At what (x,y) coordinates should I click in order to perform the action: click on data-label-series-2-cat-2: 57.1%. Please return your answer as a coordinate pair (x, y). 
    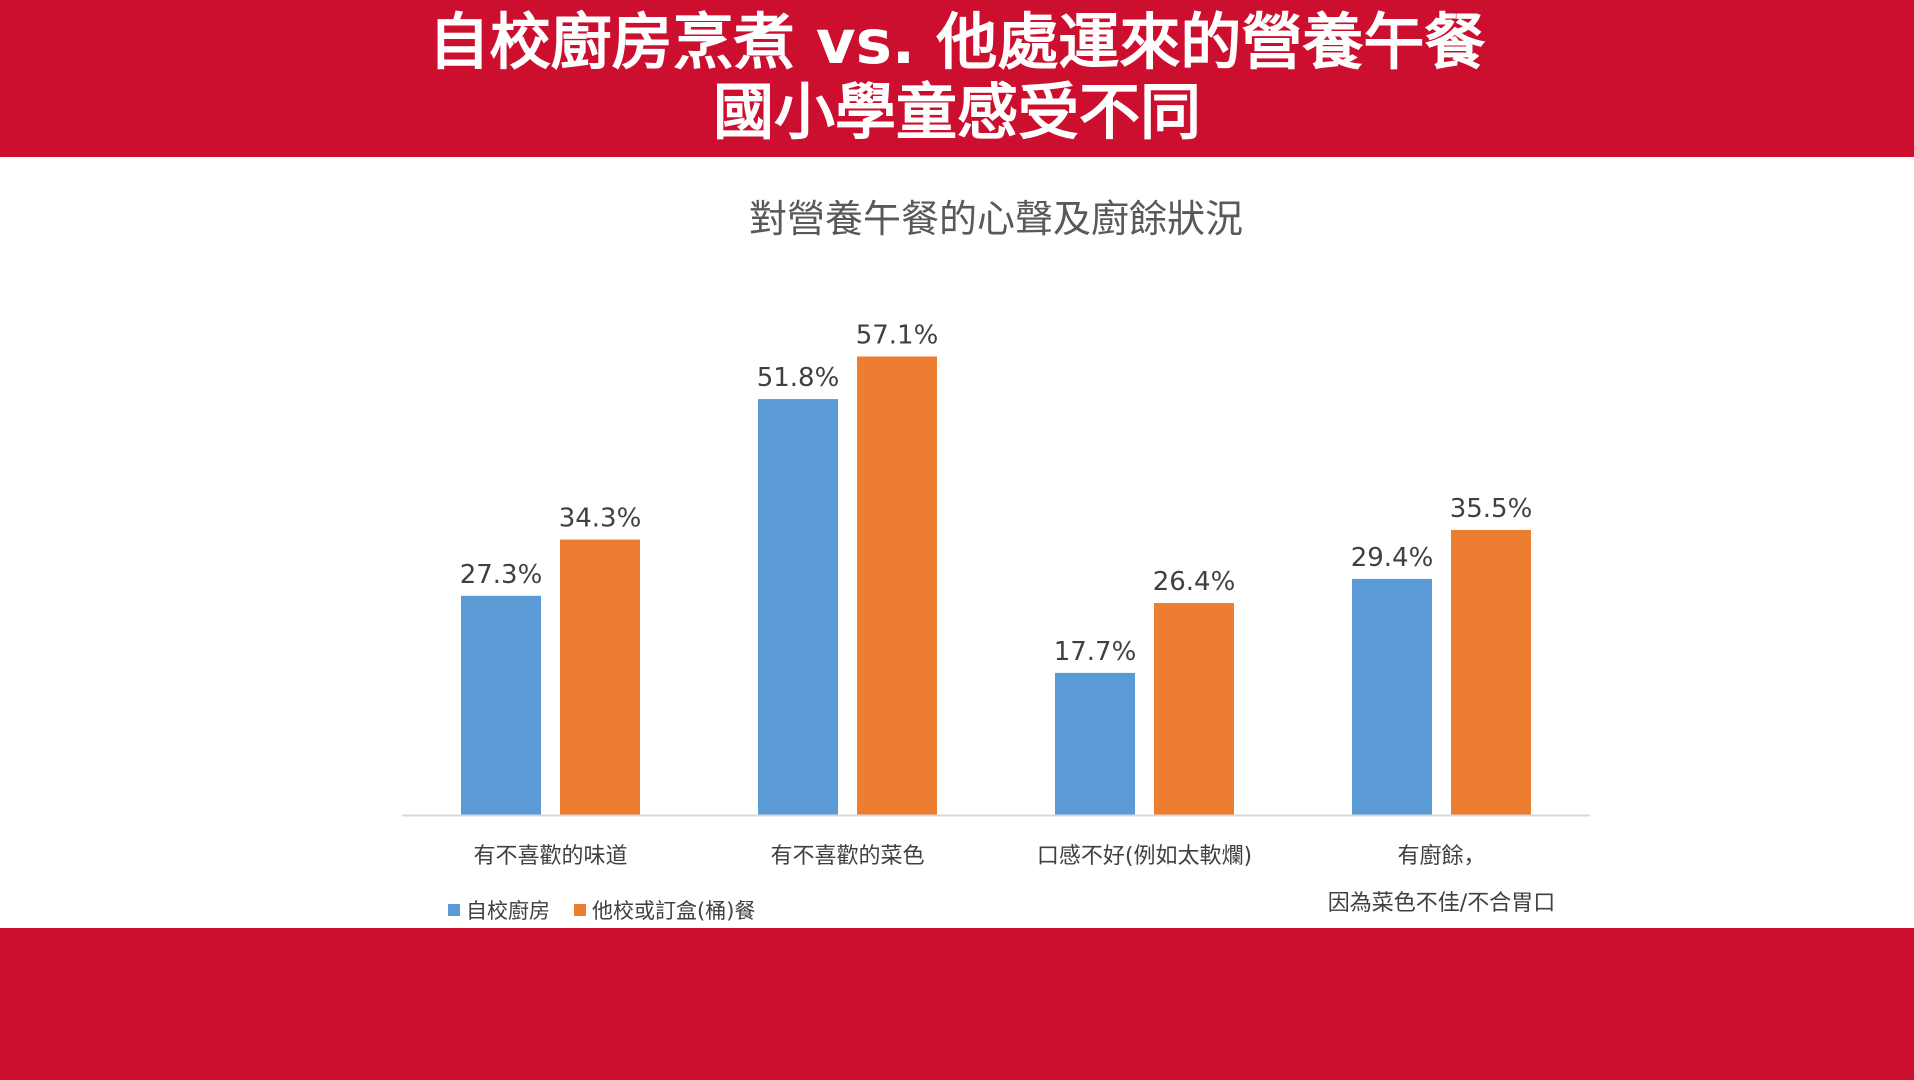
    Looking at the image, I should click on (897, 335).